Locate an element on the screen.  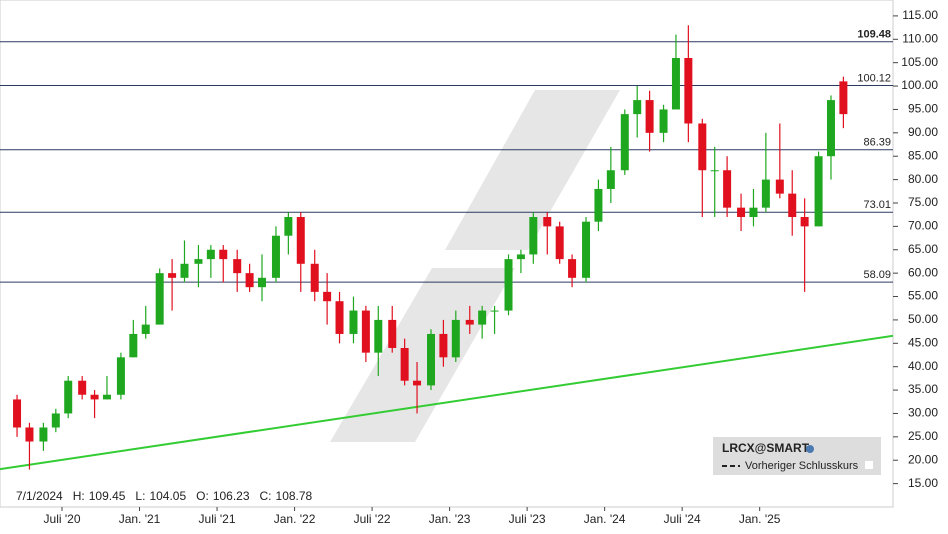
legend-box is located at coordinates (797, 456).